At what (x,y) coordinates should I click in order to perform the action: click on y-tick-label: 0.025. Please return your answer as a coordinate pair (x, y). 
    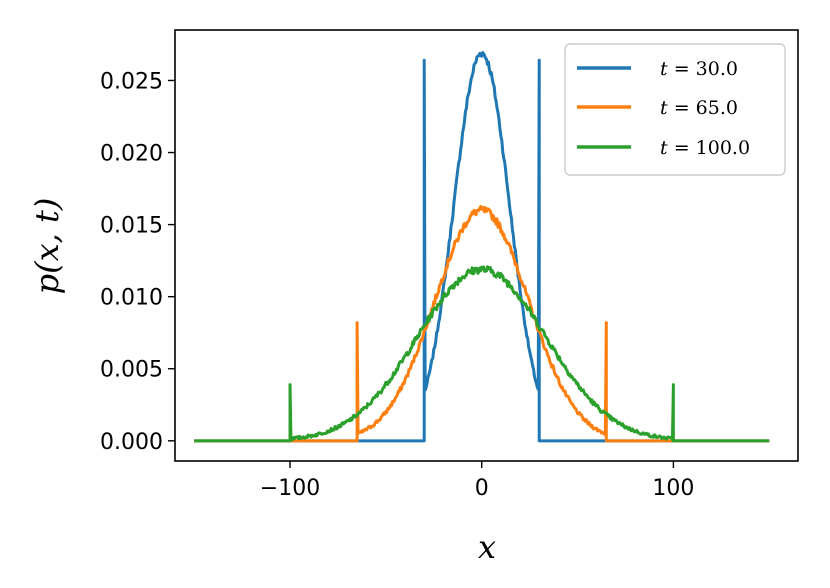
    Looking at the image, I should click on (131, 81).